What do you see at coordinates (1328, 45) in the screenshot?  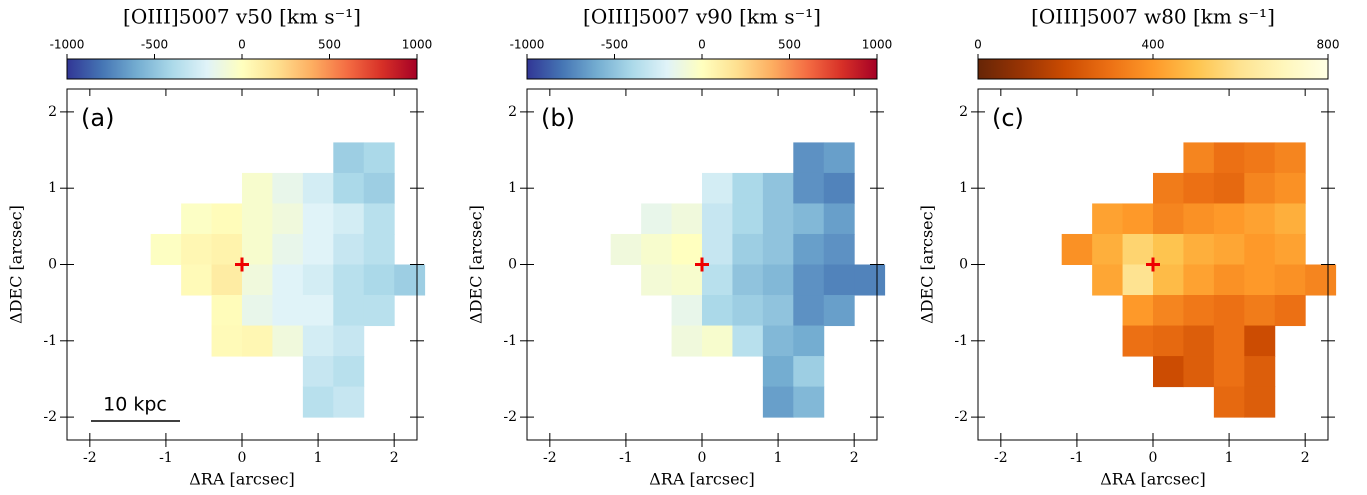 I see `colorbar-tick-label: 800` at bounding box center [1328, 45].